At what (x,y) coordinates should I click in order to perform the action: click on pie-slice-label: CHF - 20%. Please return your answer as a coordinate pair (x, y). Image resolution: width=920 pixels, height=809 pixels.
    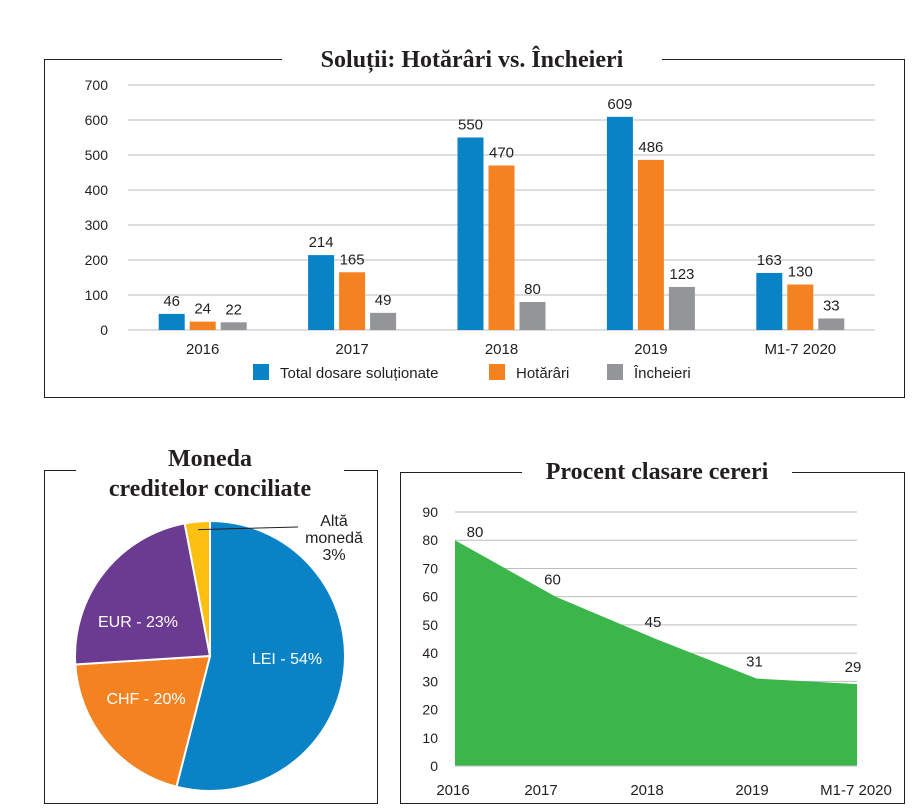
    Looking at the image, I should click on (145, 699).